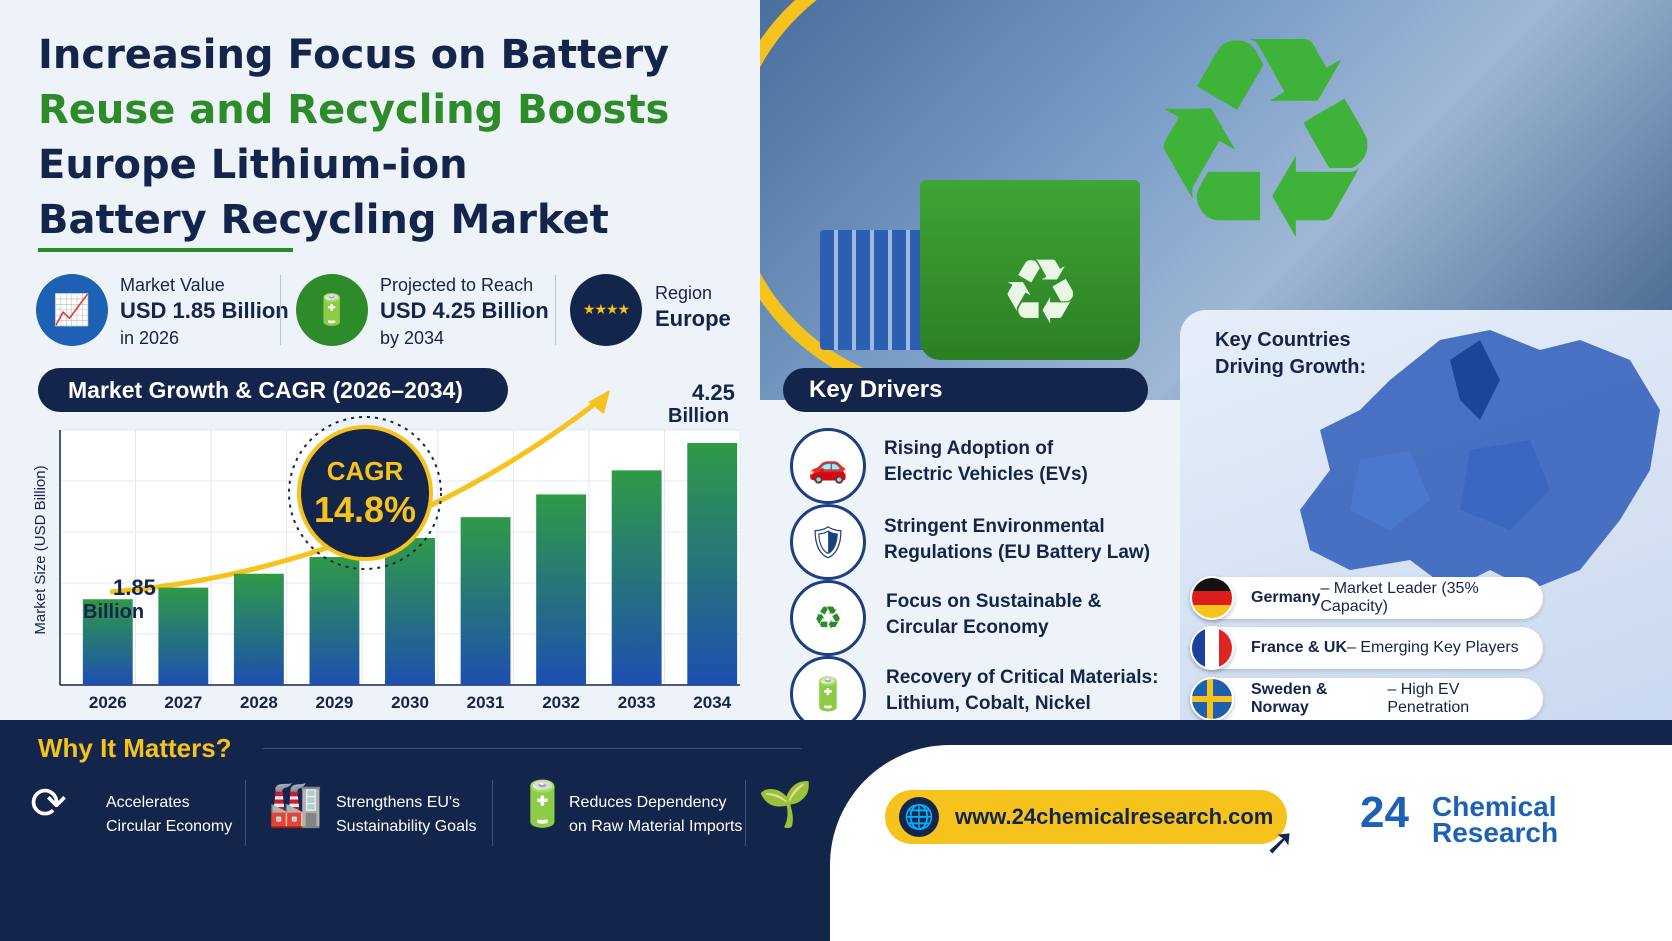 The image size is (1672, 941). Describe the element at coordinates (107, 642) in the screenshot. I see `bar-2026` at that location.